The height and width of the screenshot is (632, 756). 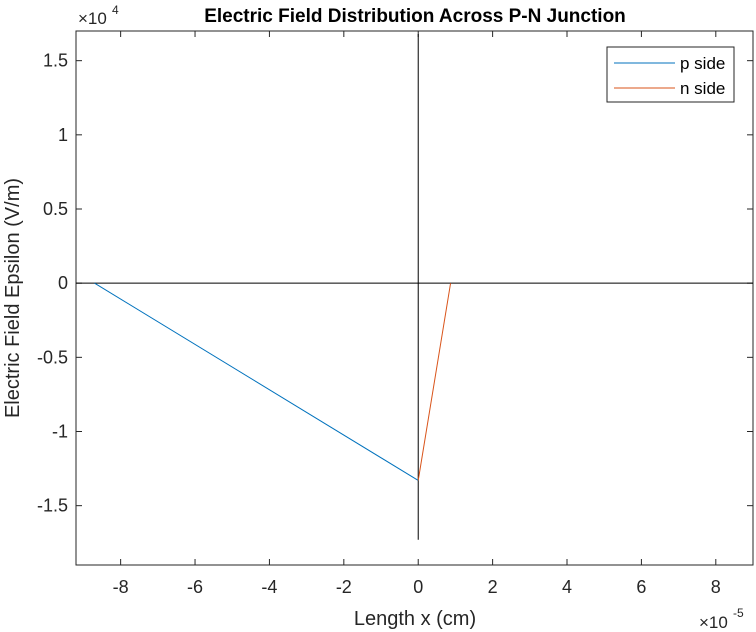 What do you see at coordinates (641, 587) in the screenshot?
I see `x-tick-label: 6` at bounding box center [641, 587].